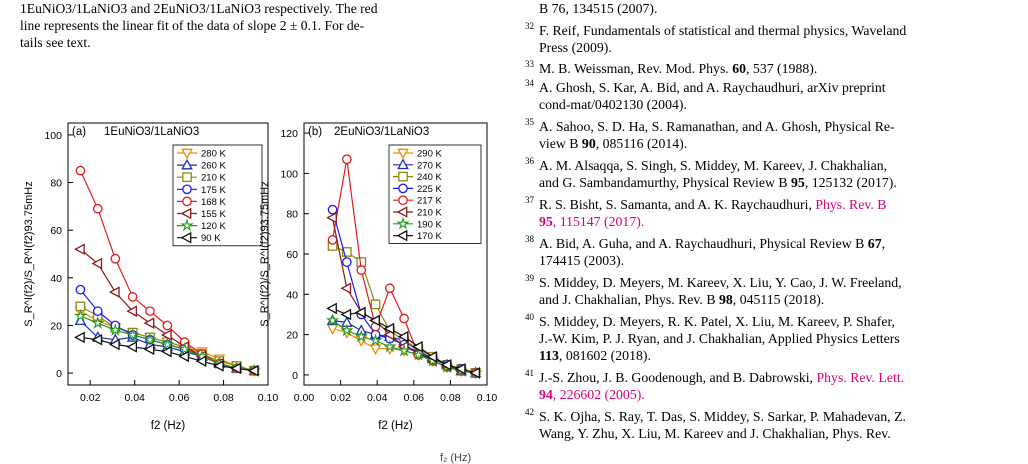 Image resolution: width=1028 pixels, height=464 pixels. What do you see at coordinates (213, 202) in the screenshot?
I see `legend-entry: 168 K` at bounding box center [213, 202].